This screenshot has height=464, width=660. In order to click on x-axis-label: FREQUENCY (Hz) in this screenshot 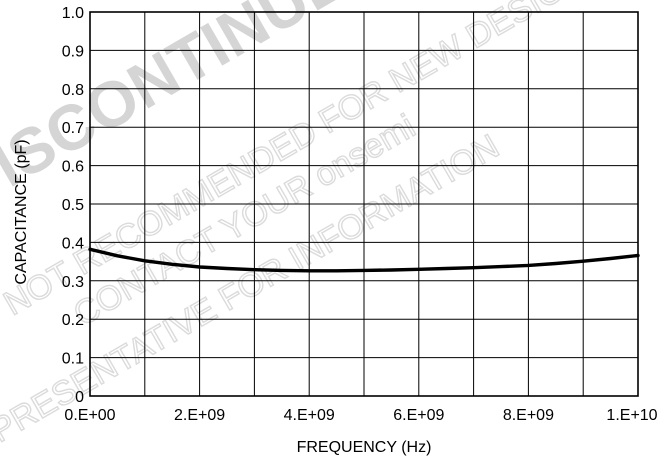, I will do `click(364, 447)`.